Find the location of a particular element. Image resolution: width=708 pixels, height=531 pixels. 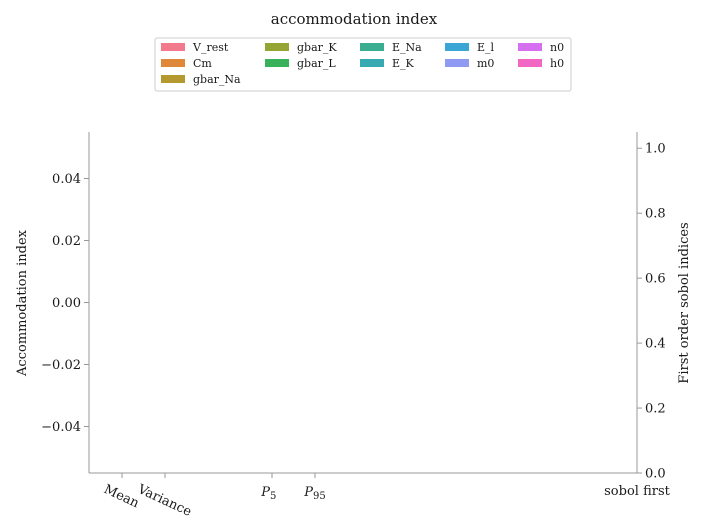

x-tick-label: Variance is located at coordinates (164, 501).